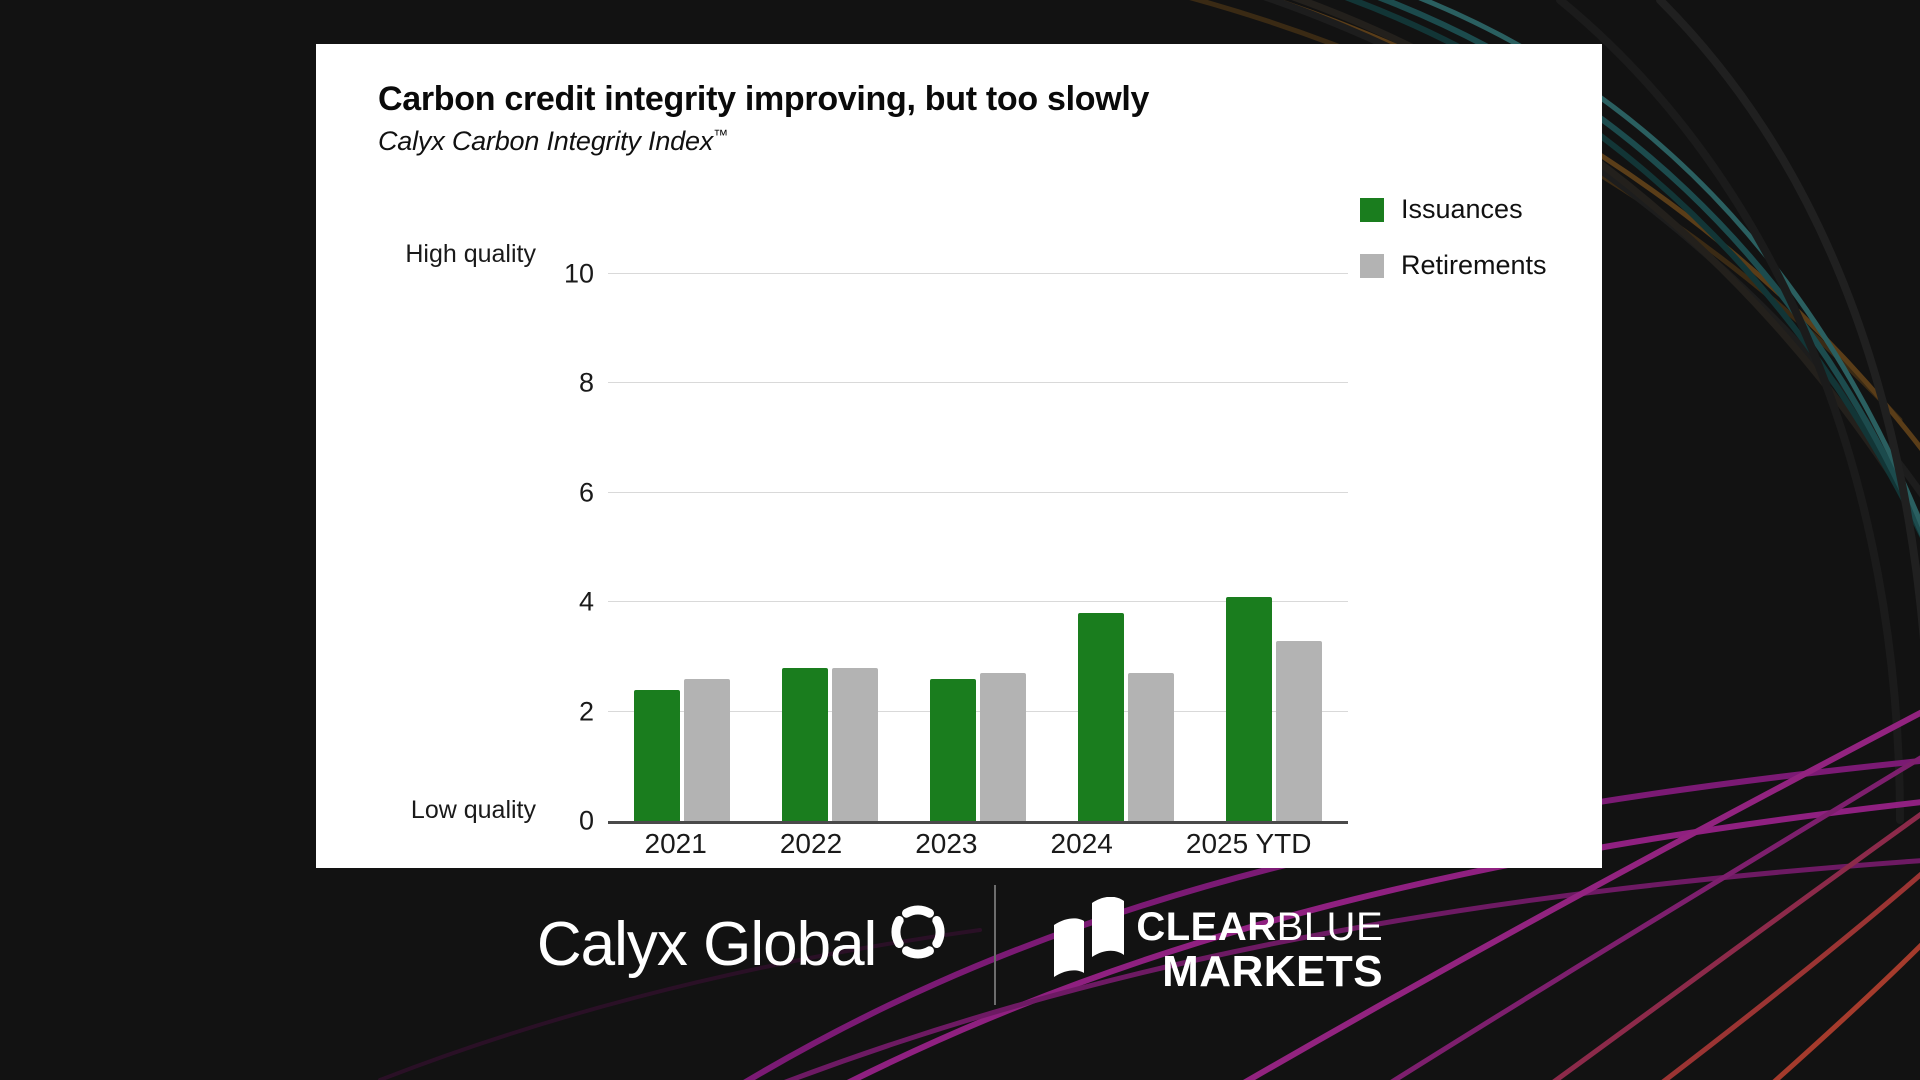  Describe the element at coordinates (1372, 209) in the screenshot. I see `legend-swatch-issuances` at that location.